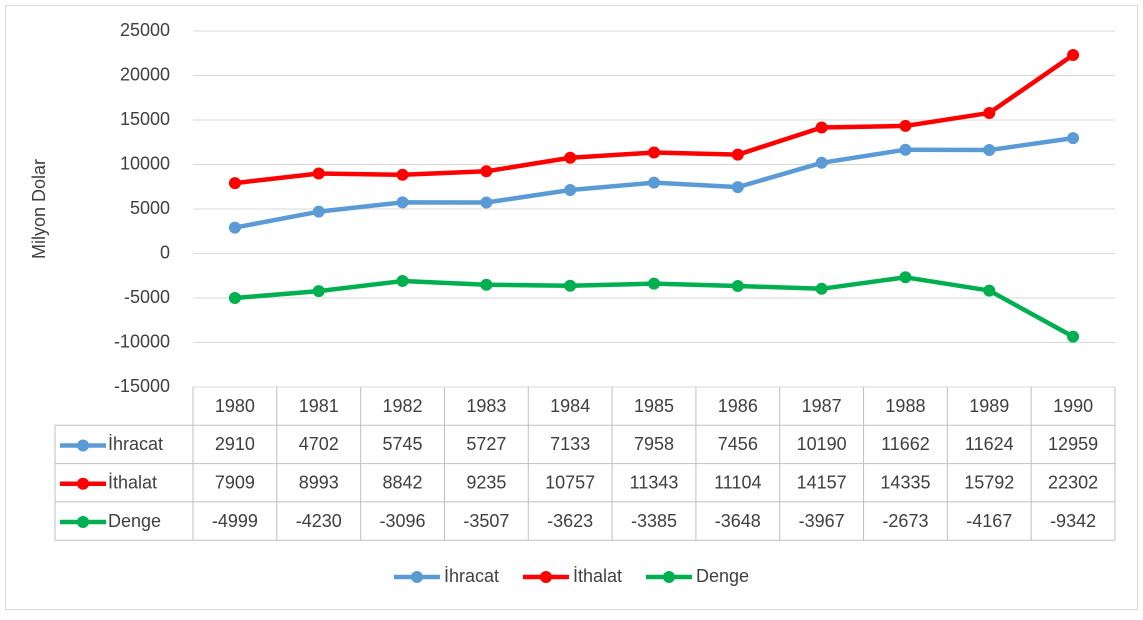 The height and width of the screenshot is (620, 1143). I want to click on table-row-label: İhracat, so click(135, 444).